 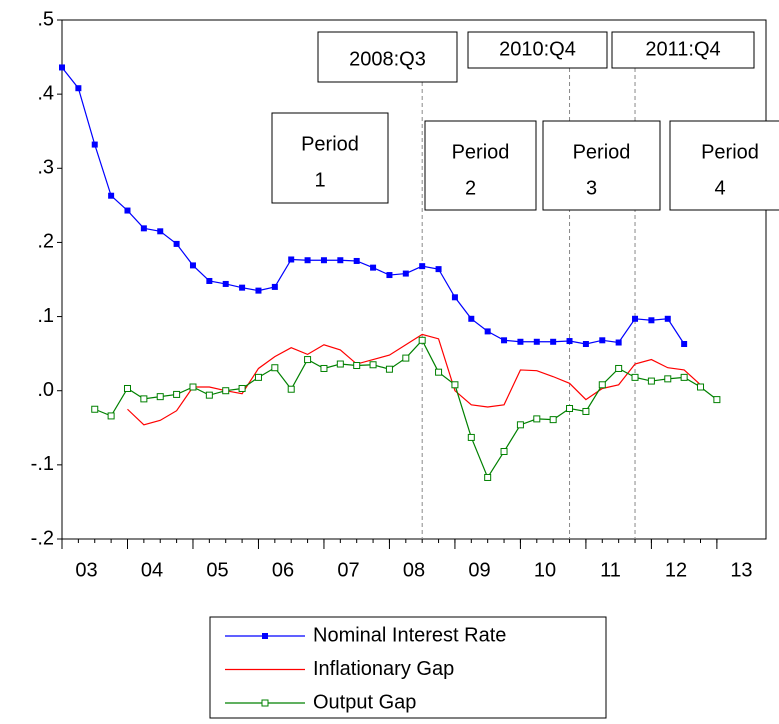 I want to click on period-number: 3, so click(x=591, y=188).